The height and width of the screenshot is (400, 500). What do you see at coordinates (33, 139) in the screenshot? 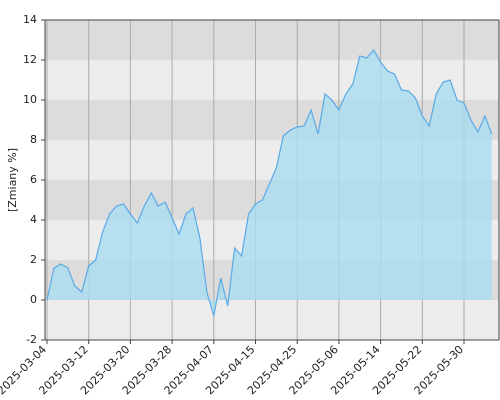
I see `y-tick-label: 8` at bounding box center [33, 139].